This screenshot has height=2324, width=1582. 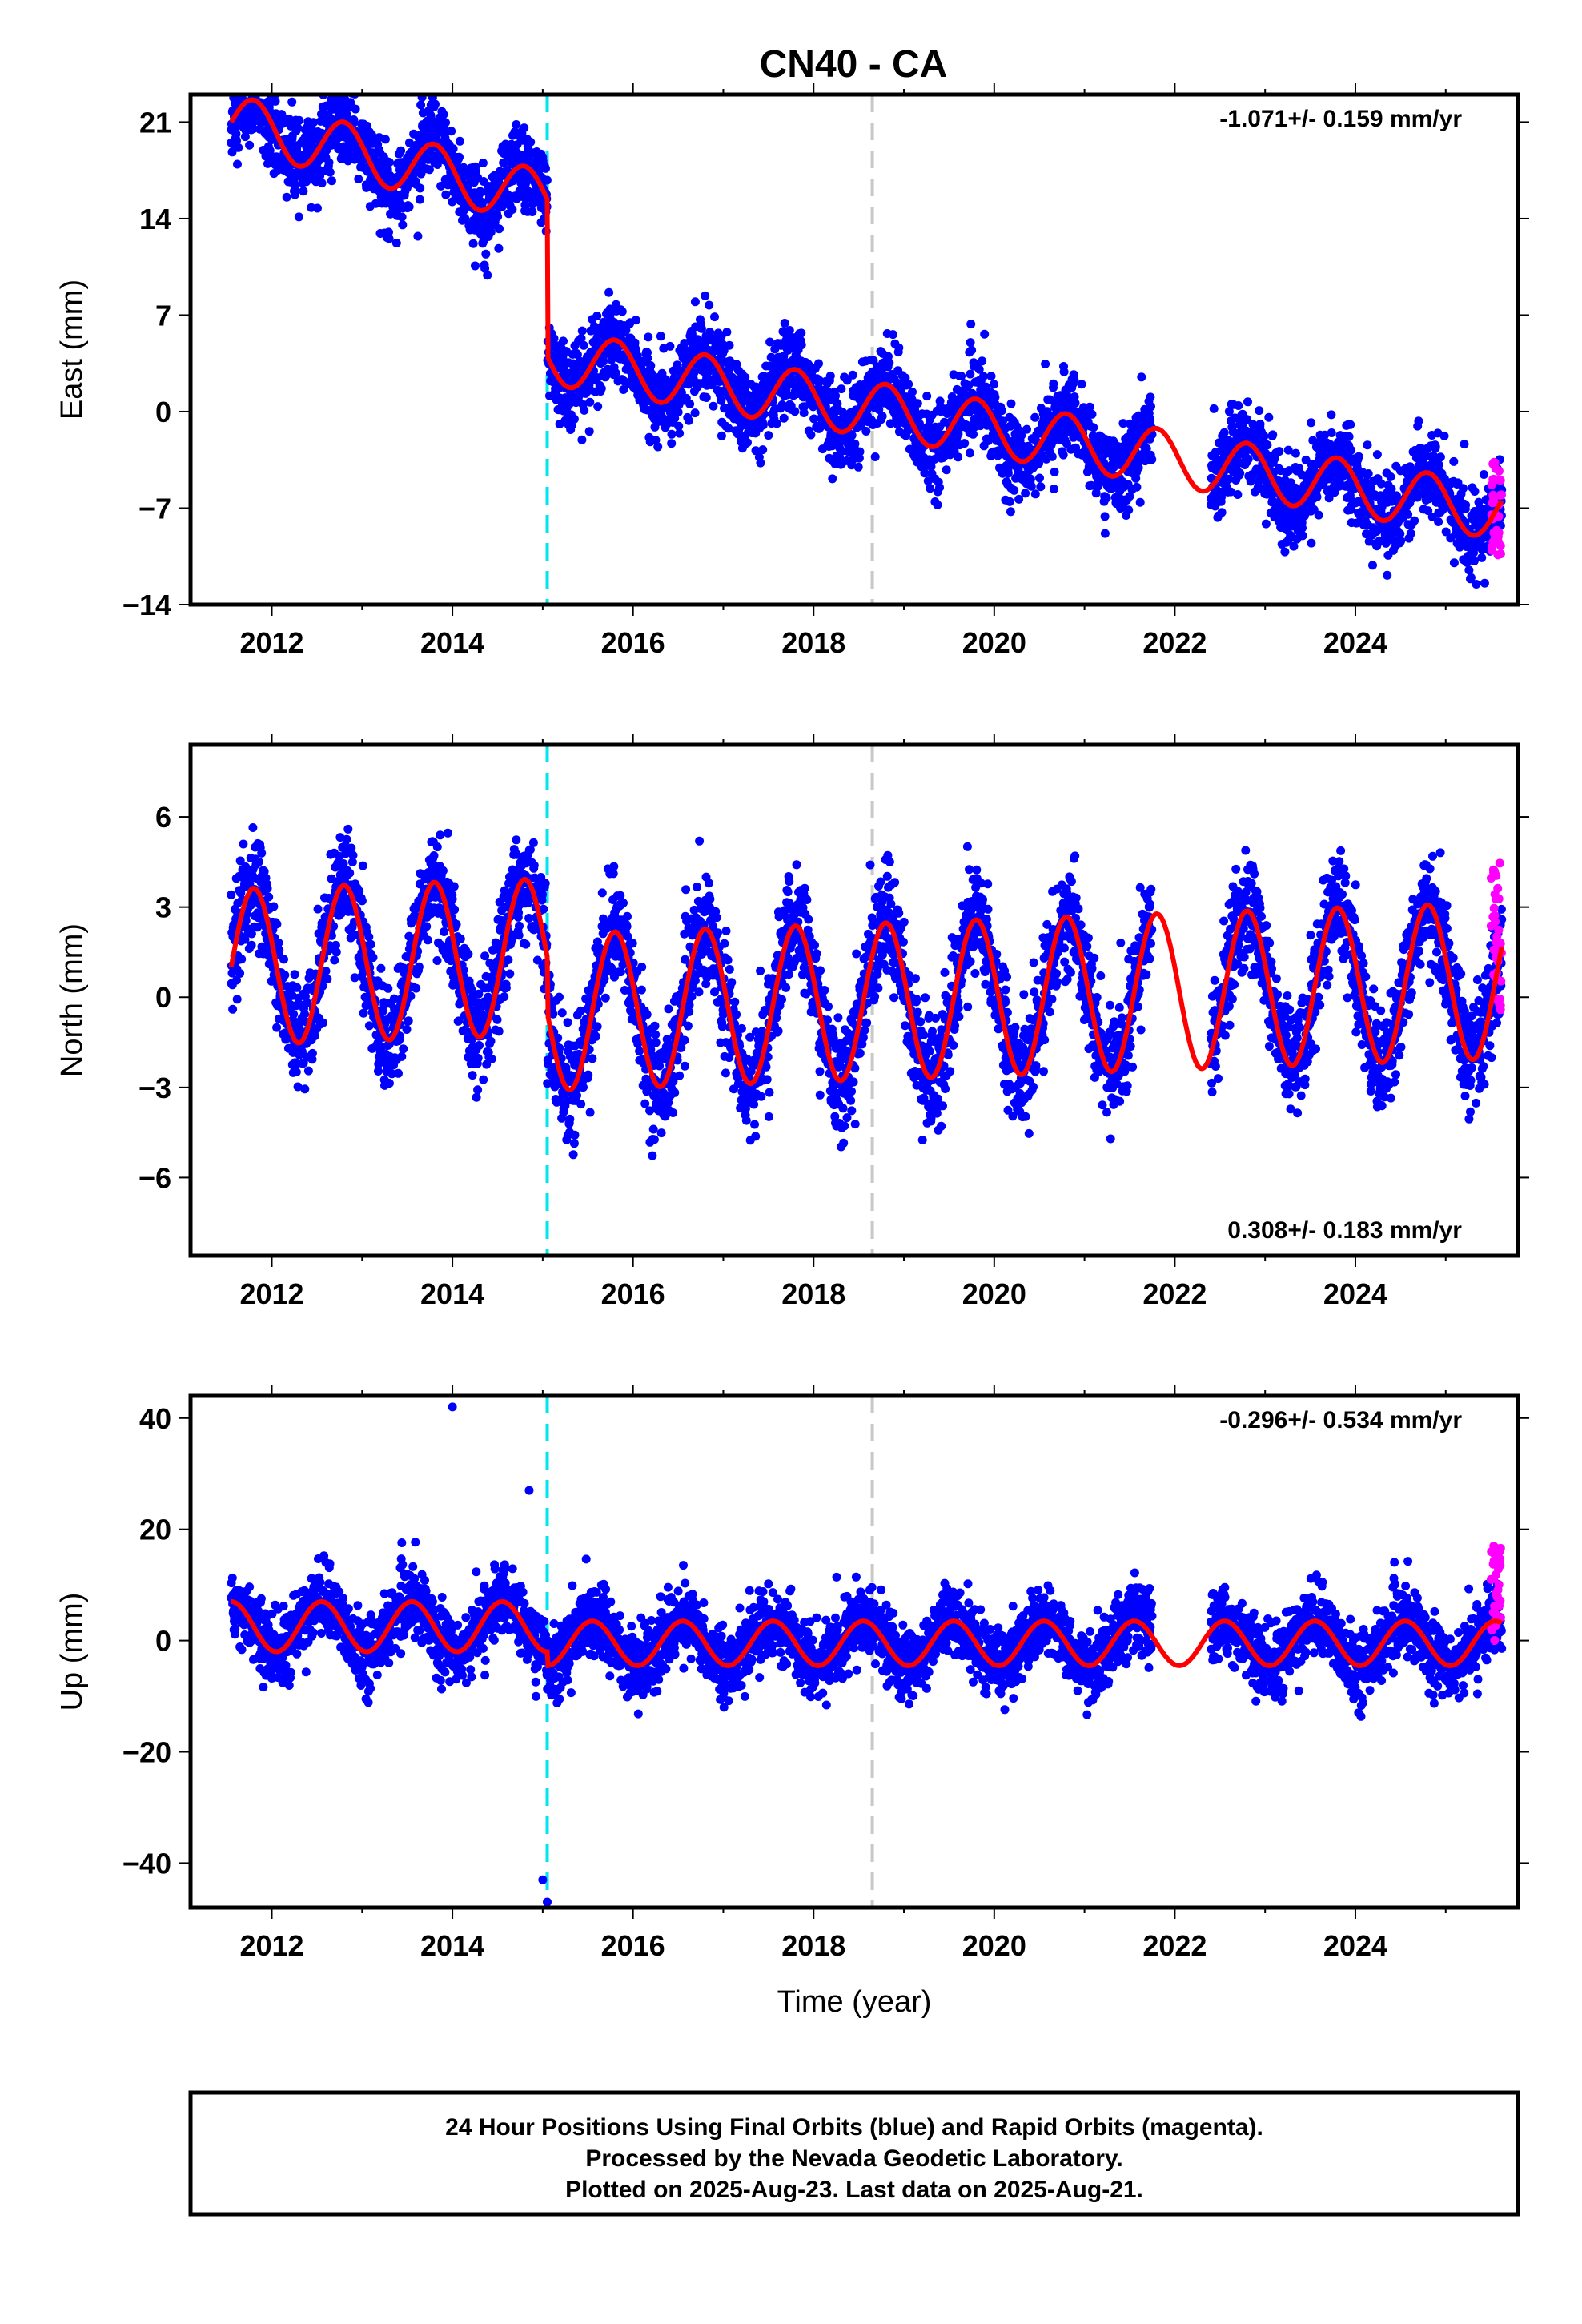 What do you see at coordinates (633, 642) in the screenshot?
I see `x-tick-label: 2016` at bounding box center [633, 642].